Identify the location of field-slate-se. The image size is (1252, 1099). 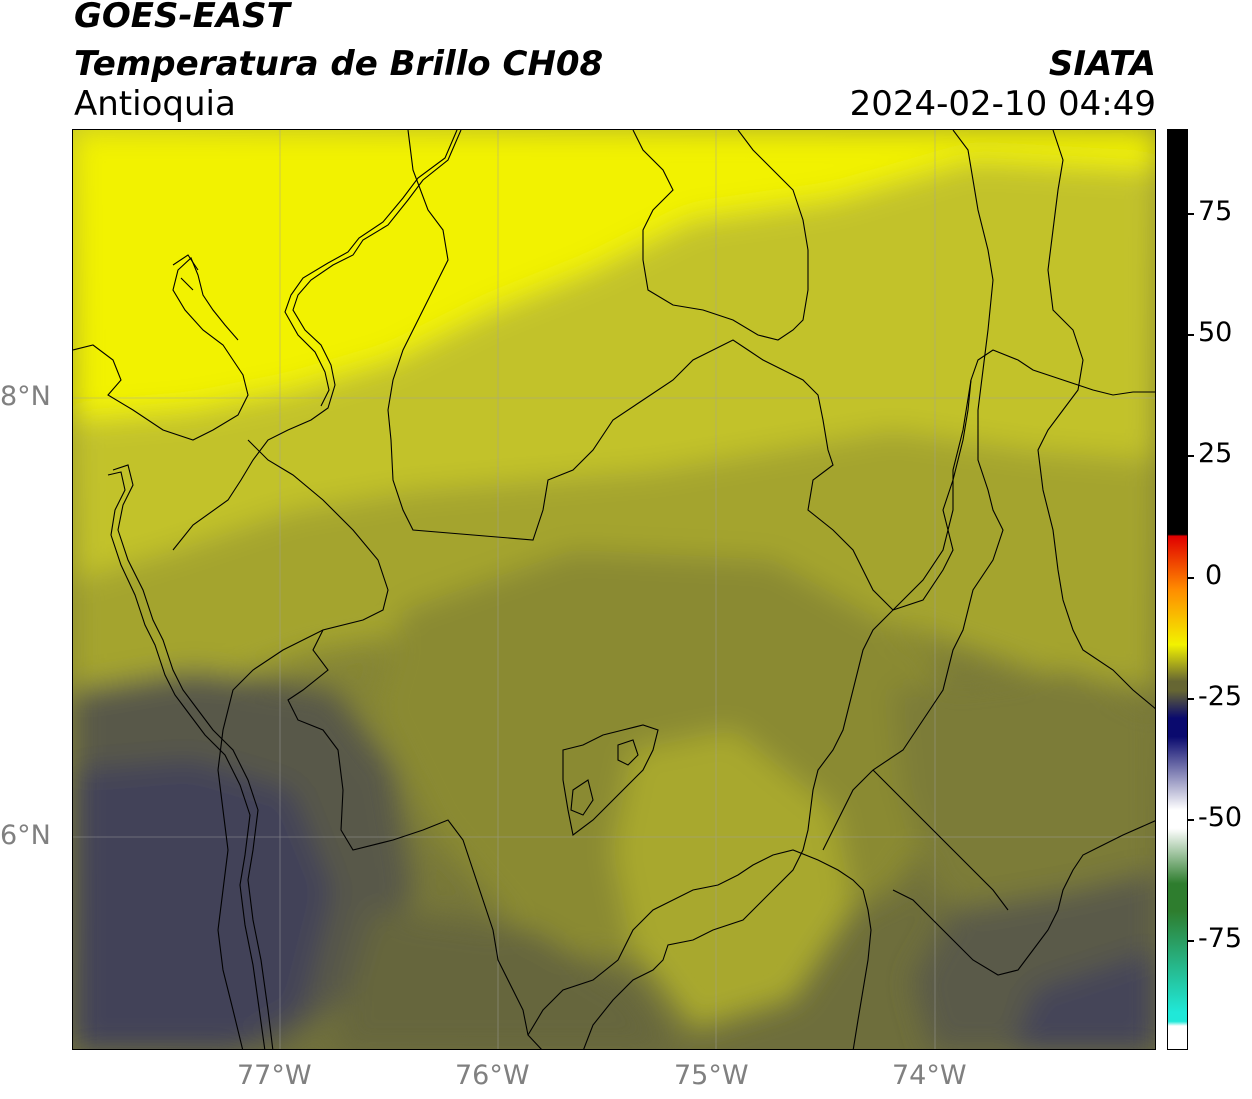
(1084, 999).